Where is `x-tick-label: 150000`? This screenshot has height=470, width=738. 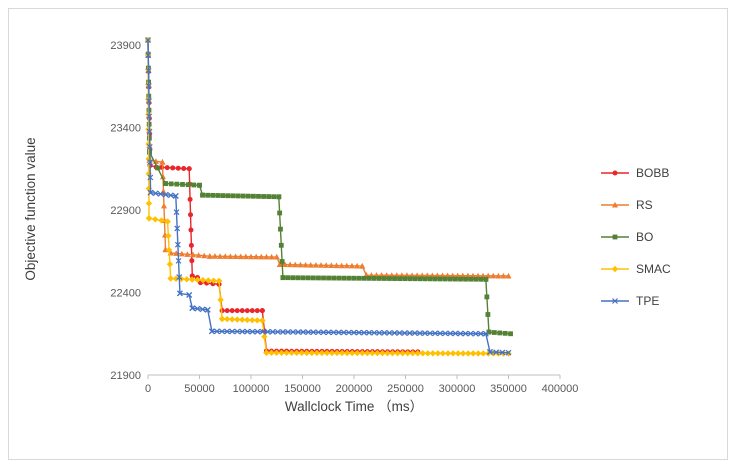
x-tick-label: 150000 is located at coordinates (302, 389).